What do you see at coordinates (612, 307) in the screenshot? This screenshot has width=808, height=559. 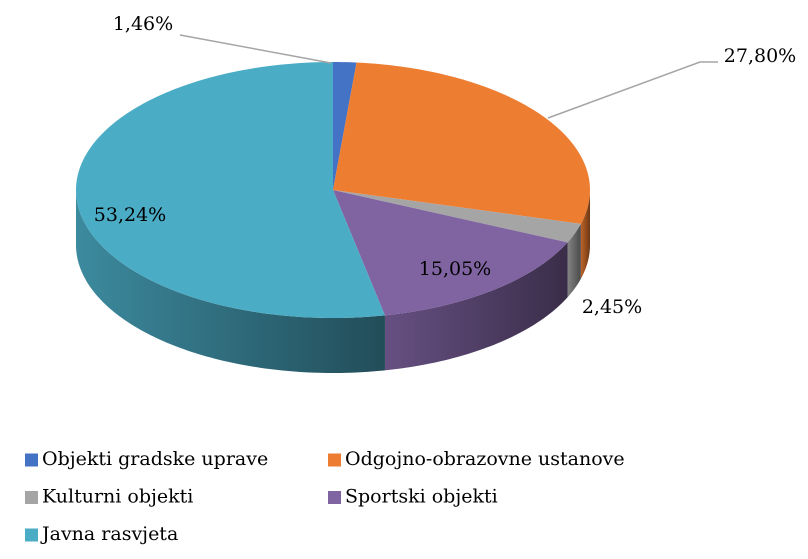 I see `data-label: 2,45%` at bounding box center [612, 307].